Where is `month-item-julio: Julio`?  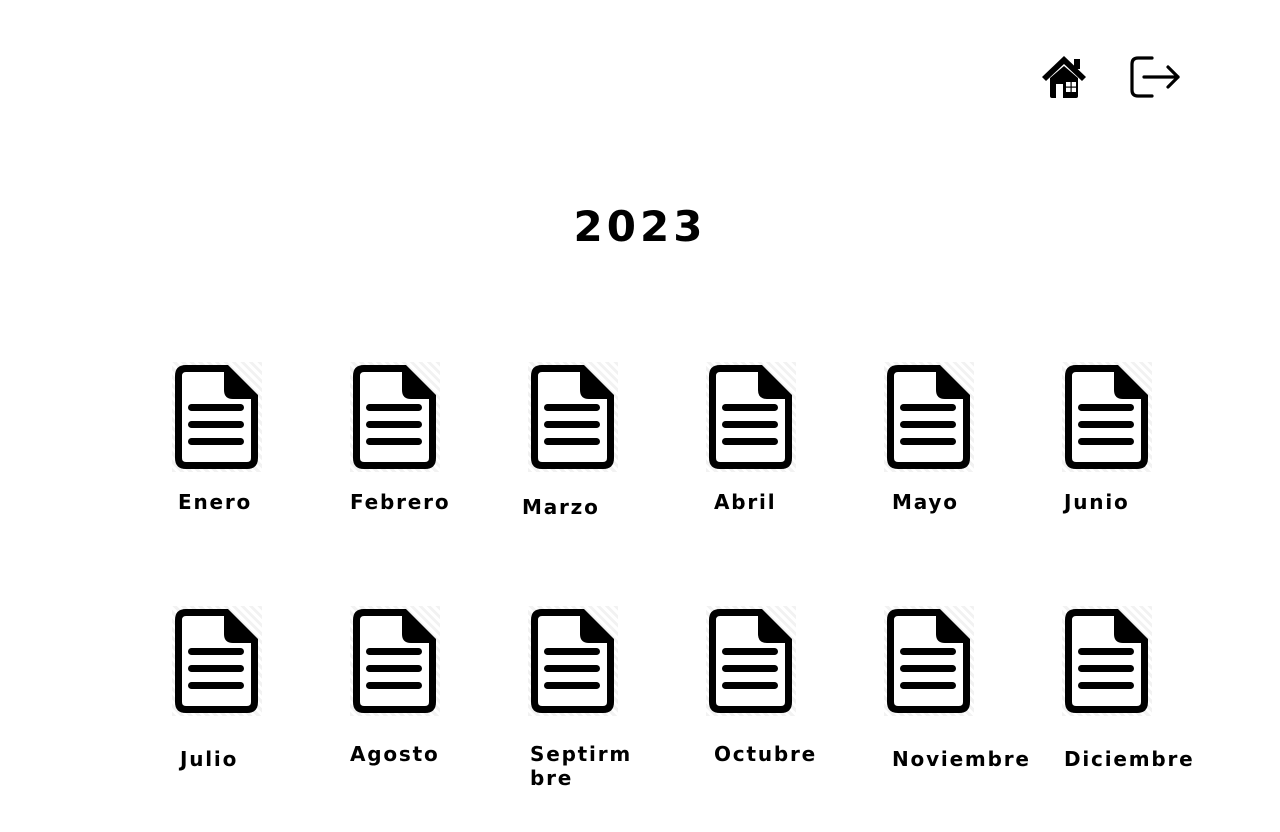 month-item-julio: Julio is located at coordinates (252, 688).